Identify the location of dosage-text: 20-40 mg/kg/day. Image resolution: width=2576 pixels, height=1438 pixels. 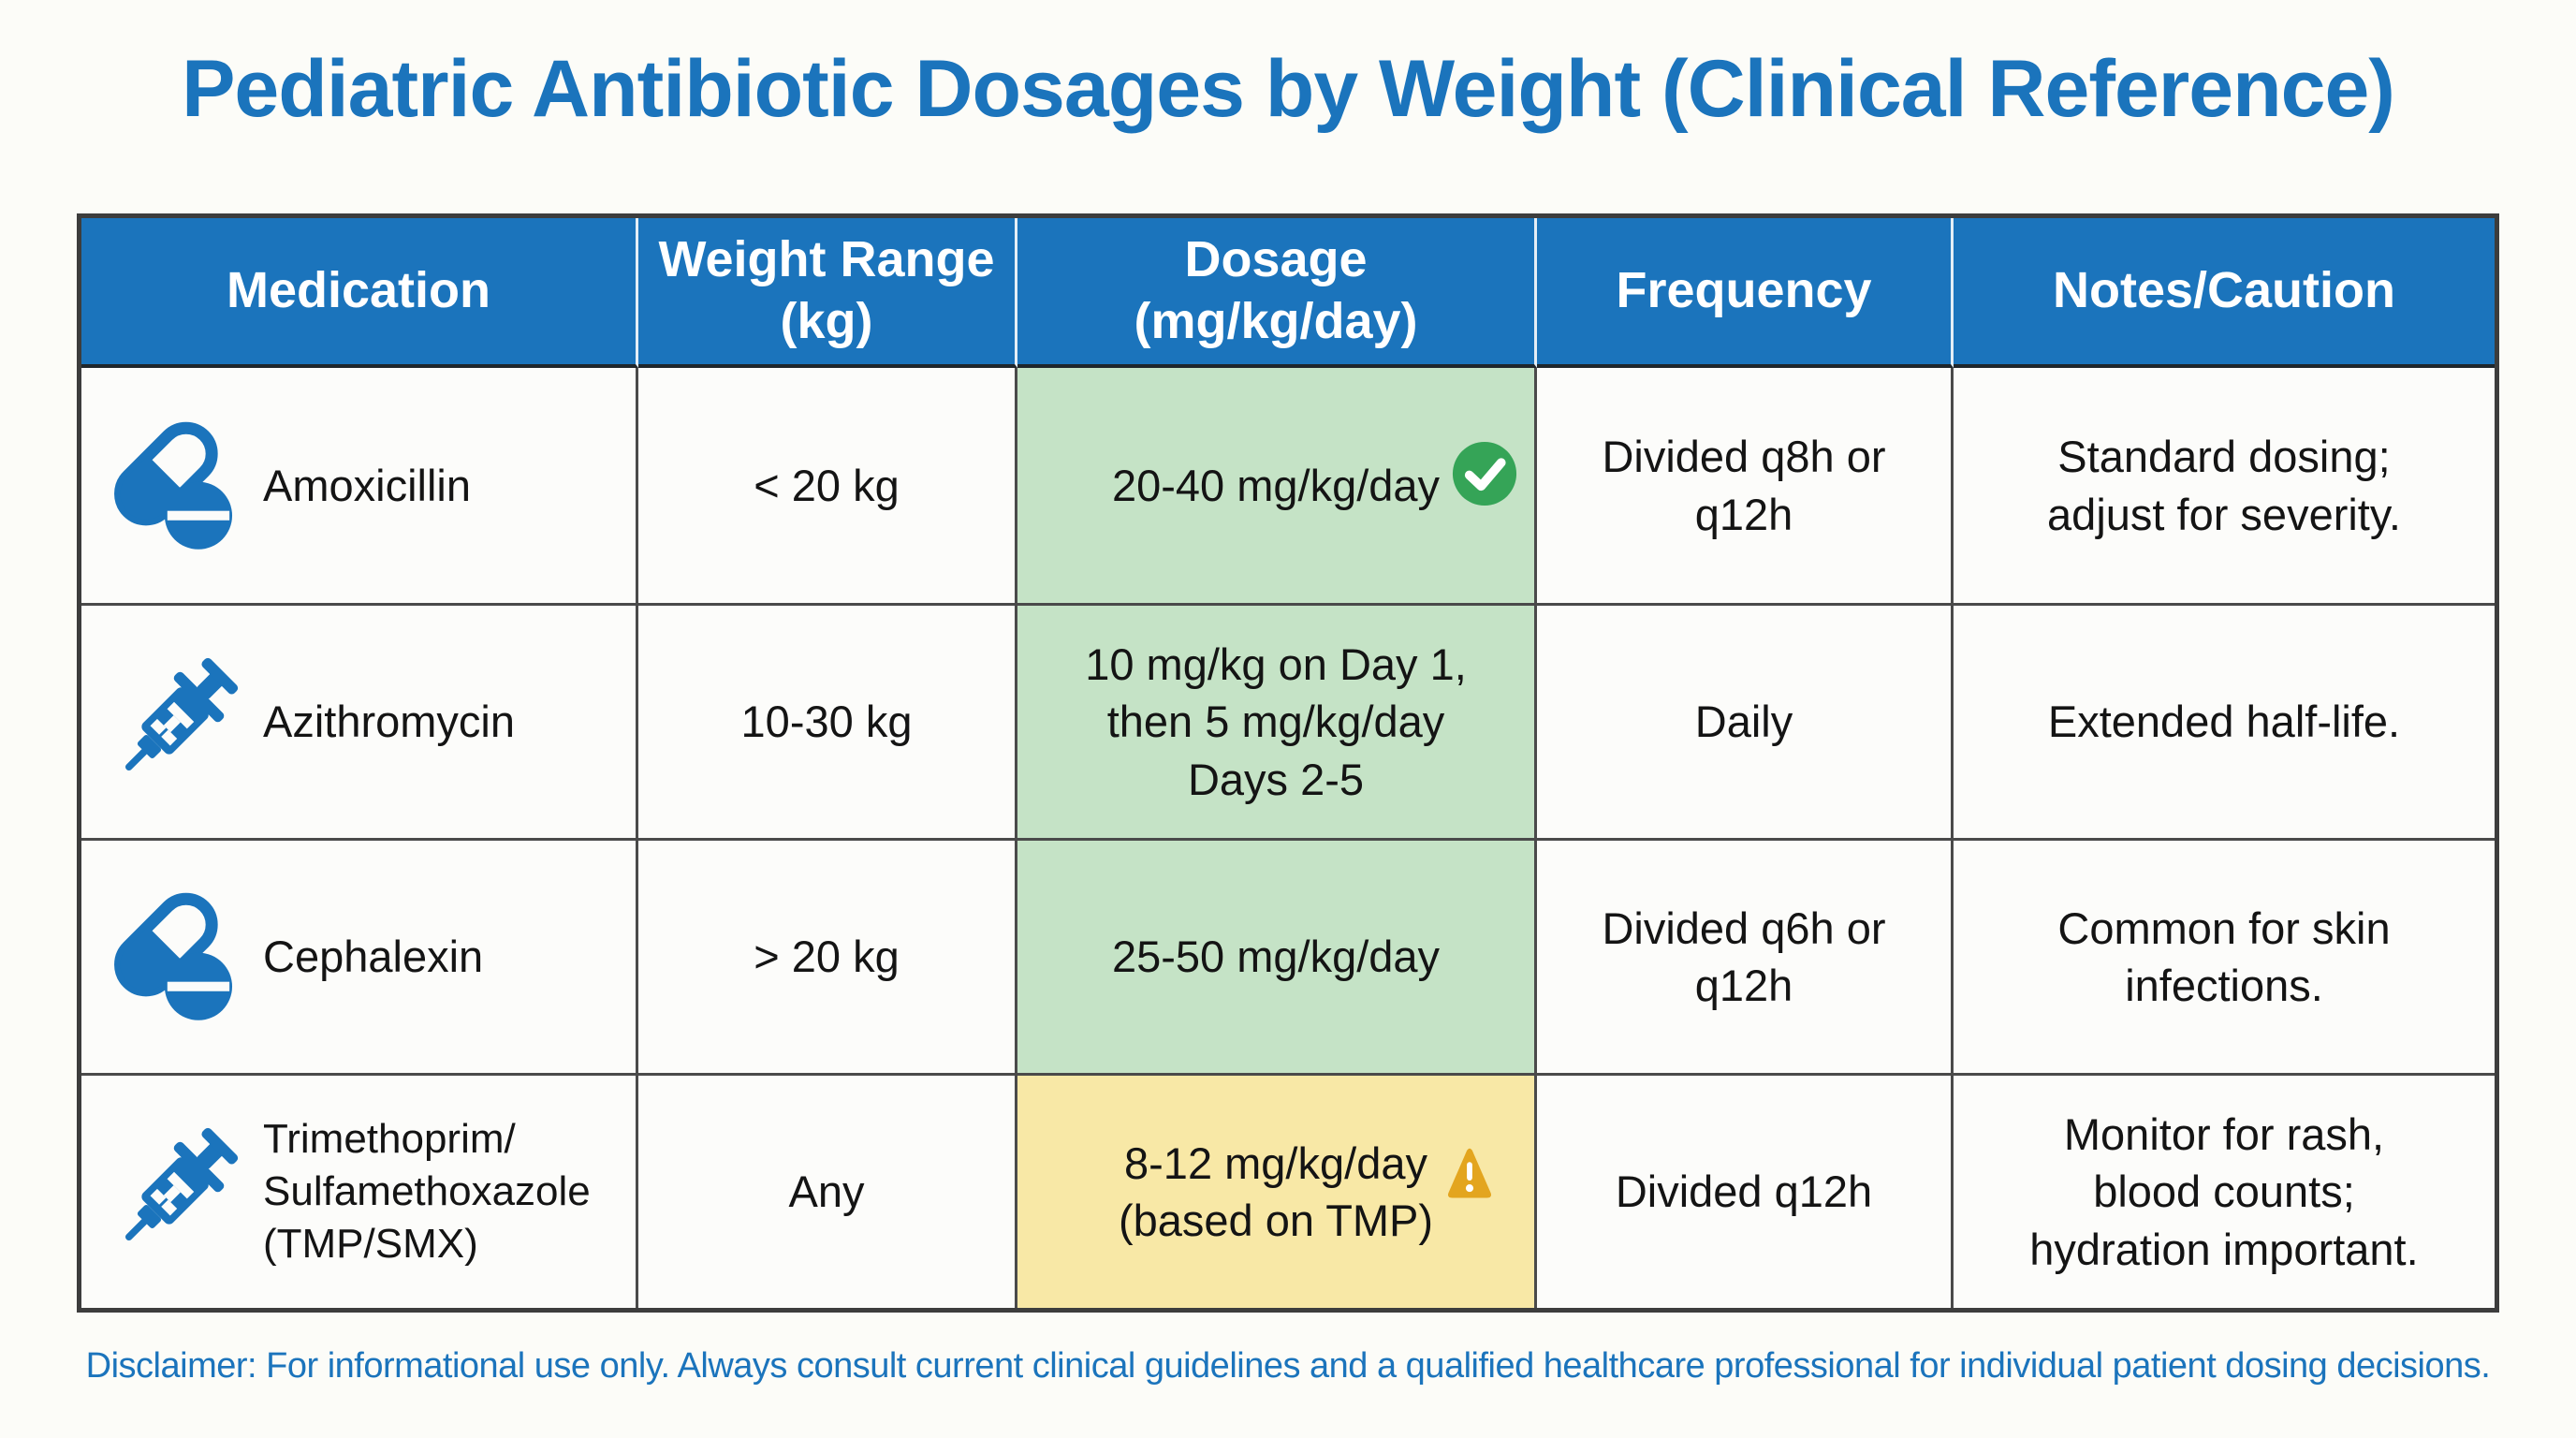
(1276, 485).